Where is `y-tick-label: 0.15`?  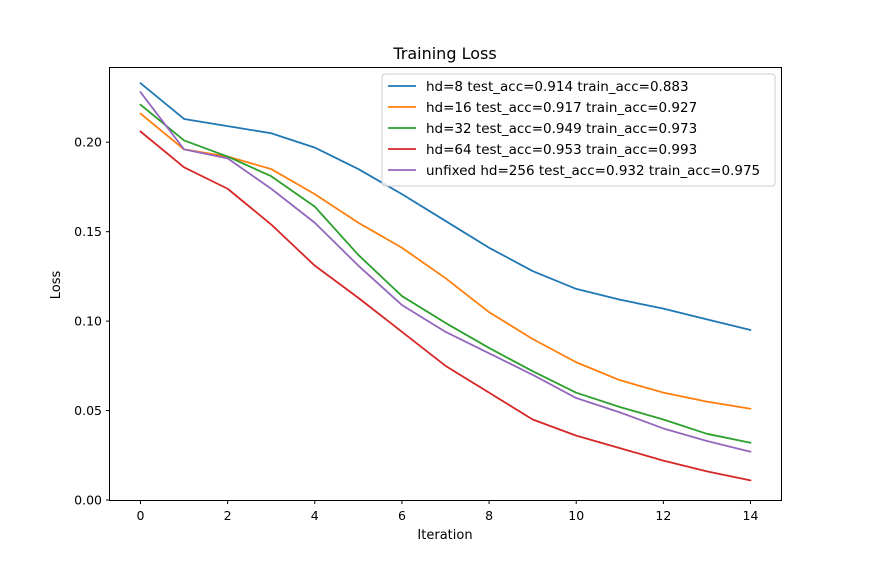
y-tick-label: 0.15 is located at coordinates (88, 231).